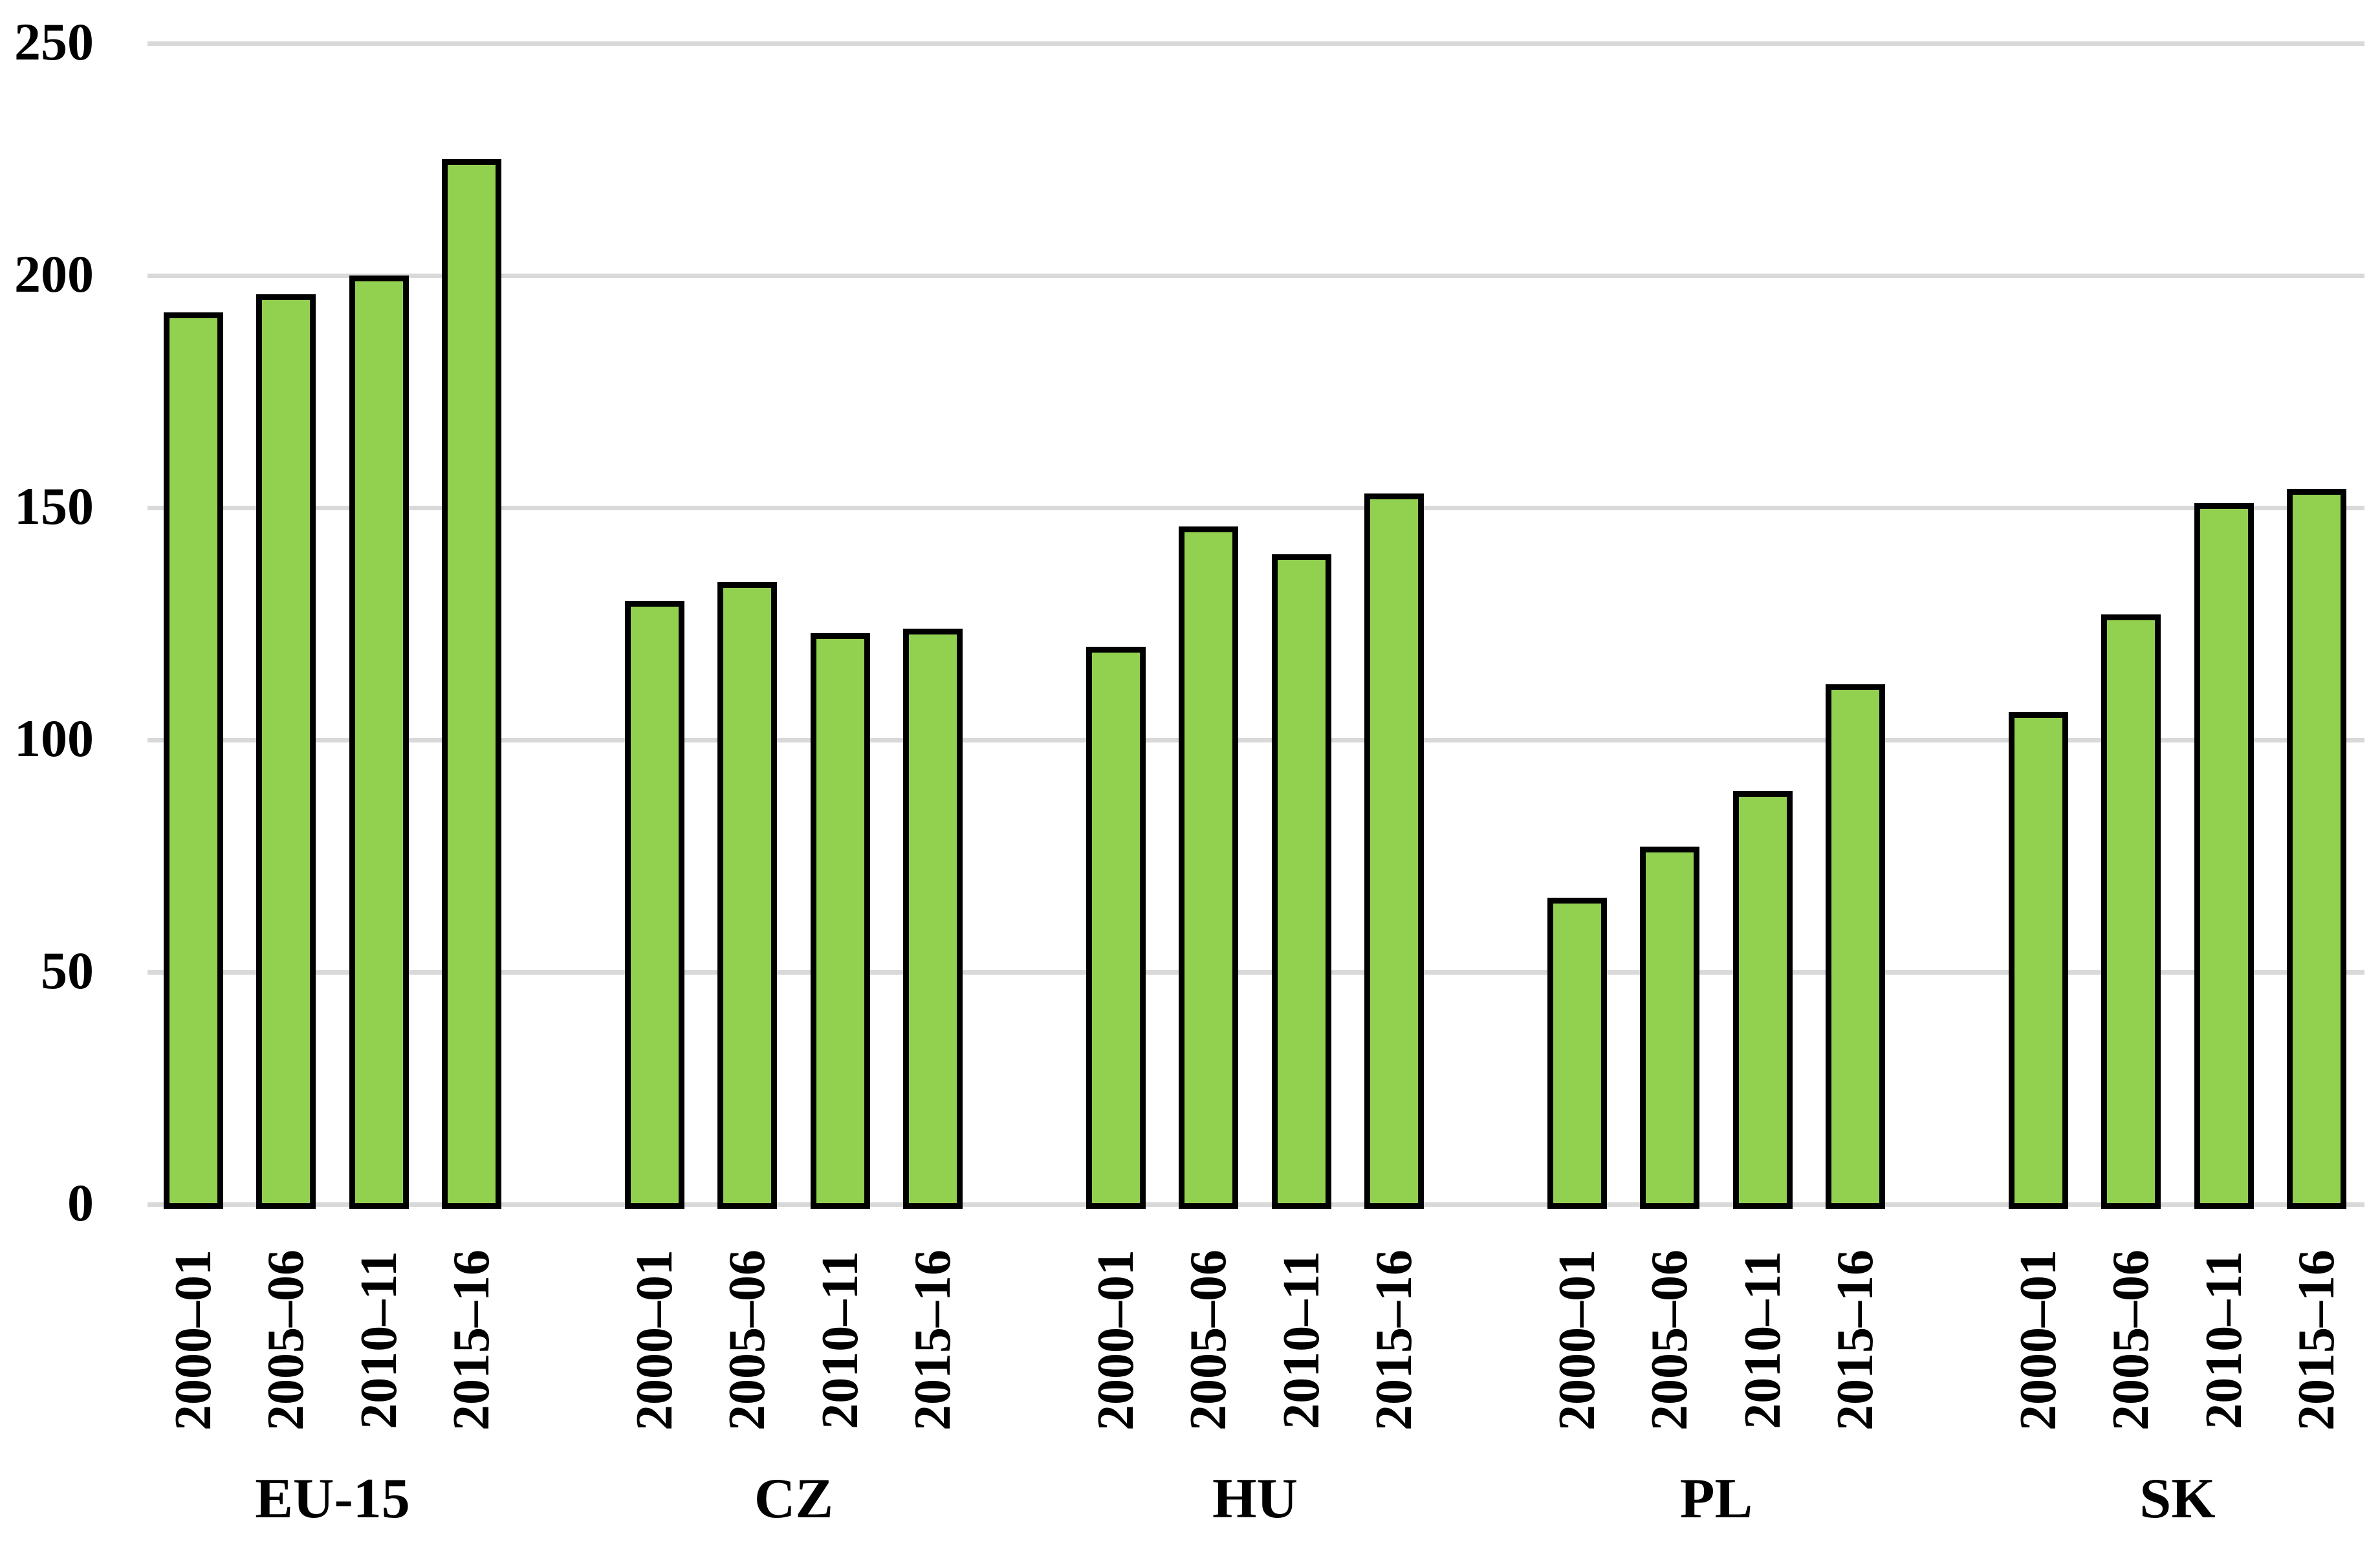 This screenshot has width=2380, height=1549. What do you see at coordinates (654, 905) in the screenshot?
I see `bar-CZ-2000–01` at bounding box center [654, 905].